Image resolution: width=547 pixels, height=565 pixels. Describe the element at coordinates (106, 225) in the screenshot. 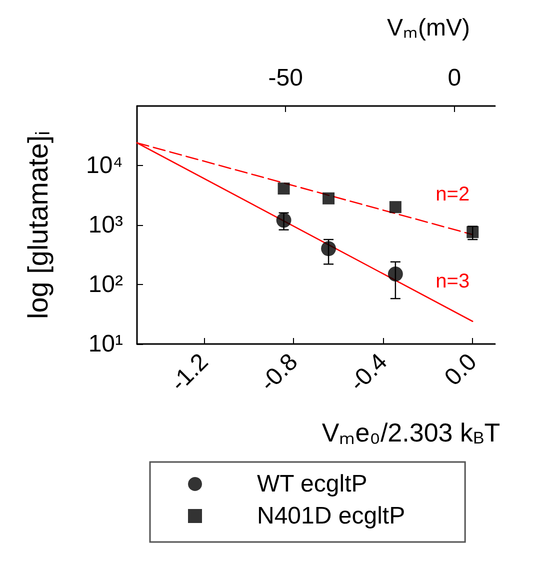

I see `y-tick-label: 10³` at that location.